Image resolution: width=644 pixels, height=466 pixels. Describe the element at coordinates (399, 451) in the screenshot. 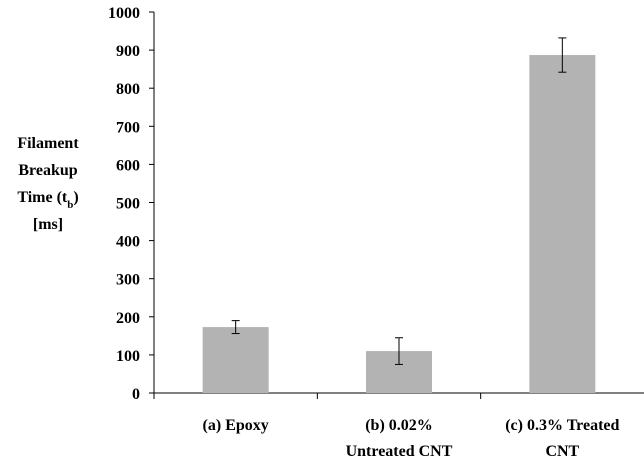

I see `x-tick-label: Untreated CNT` at that location.